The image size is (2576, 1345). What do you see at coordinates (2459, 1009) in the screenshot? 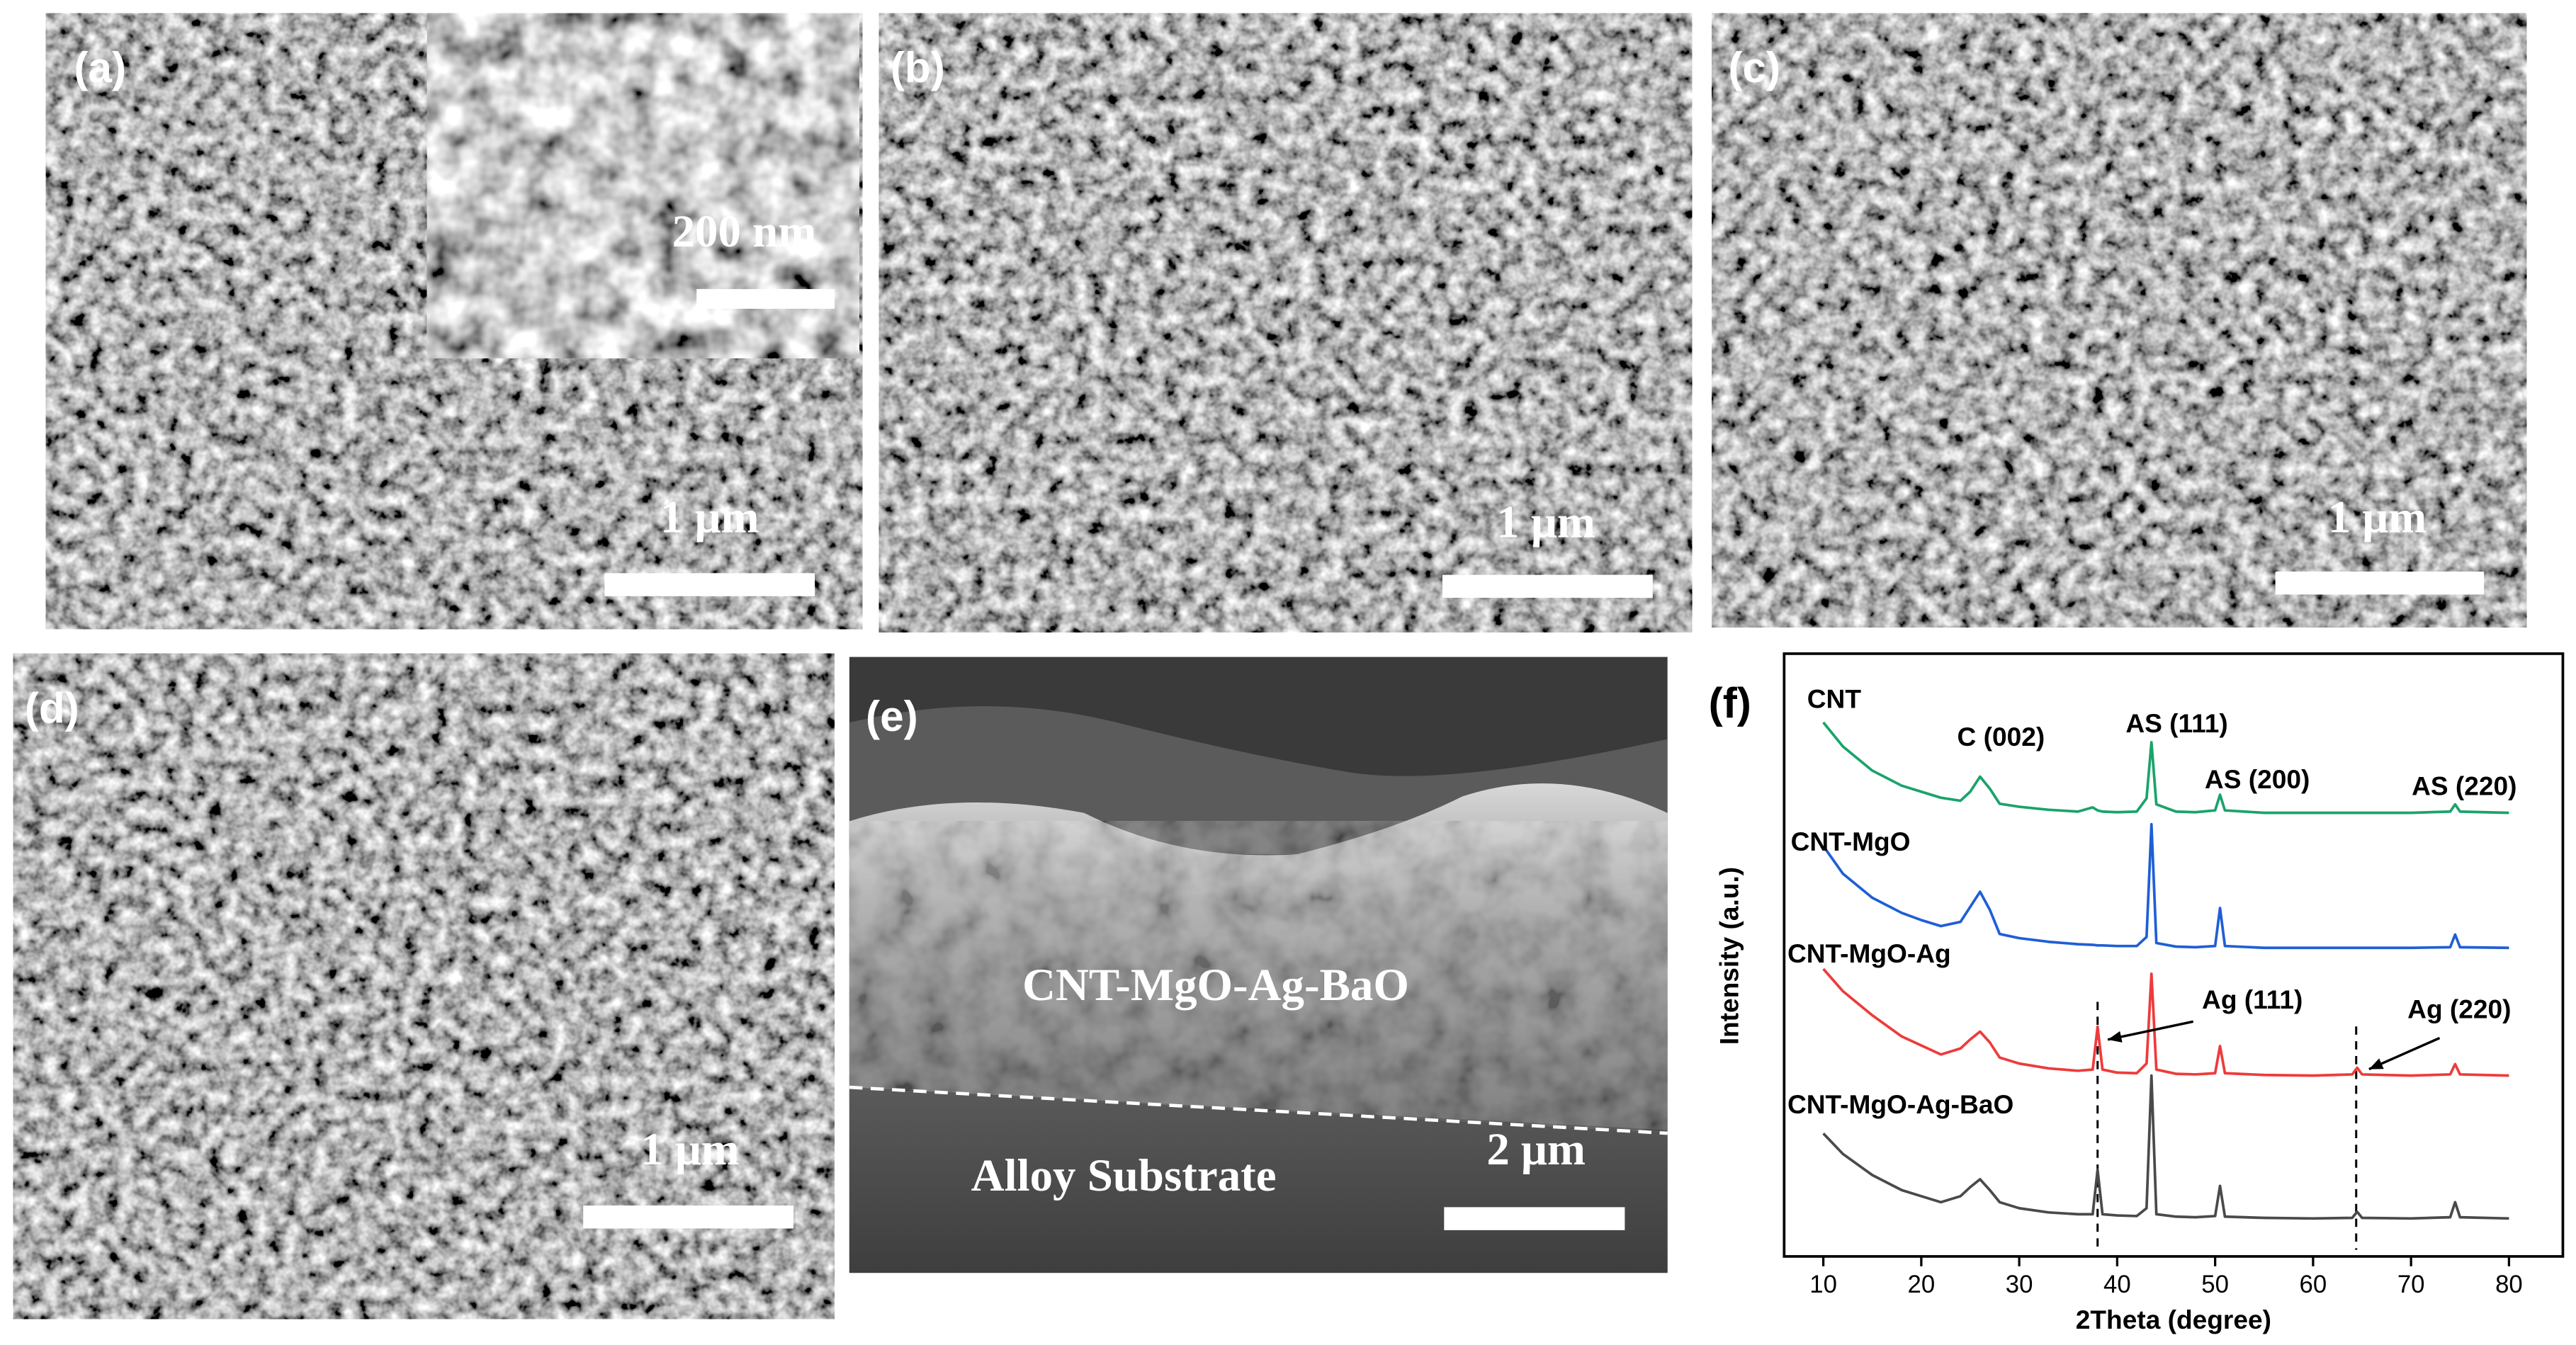
I see `peak-annotation: Ag (220)` at bounding box center [2459, 1009].